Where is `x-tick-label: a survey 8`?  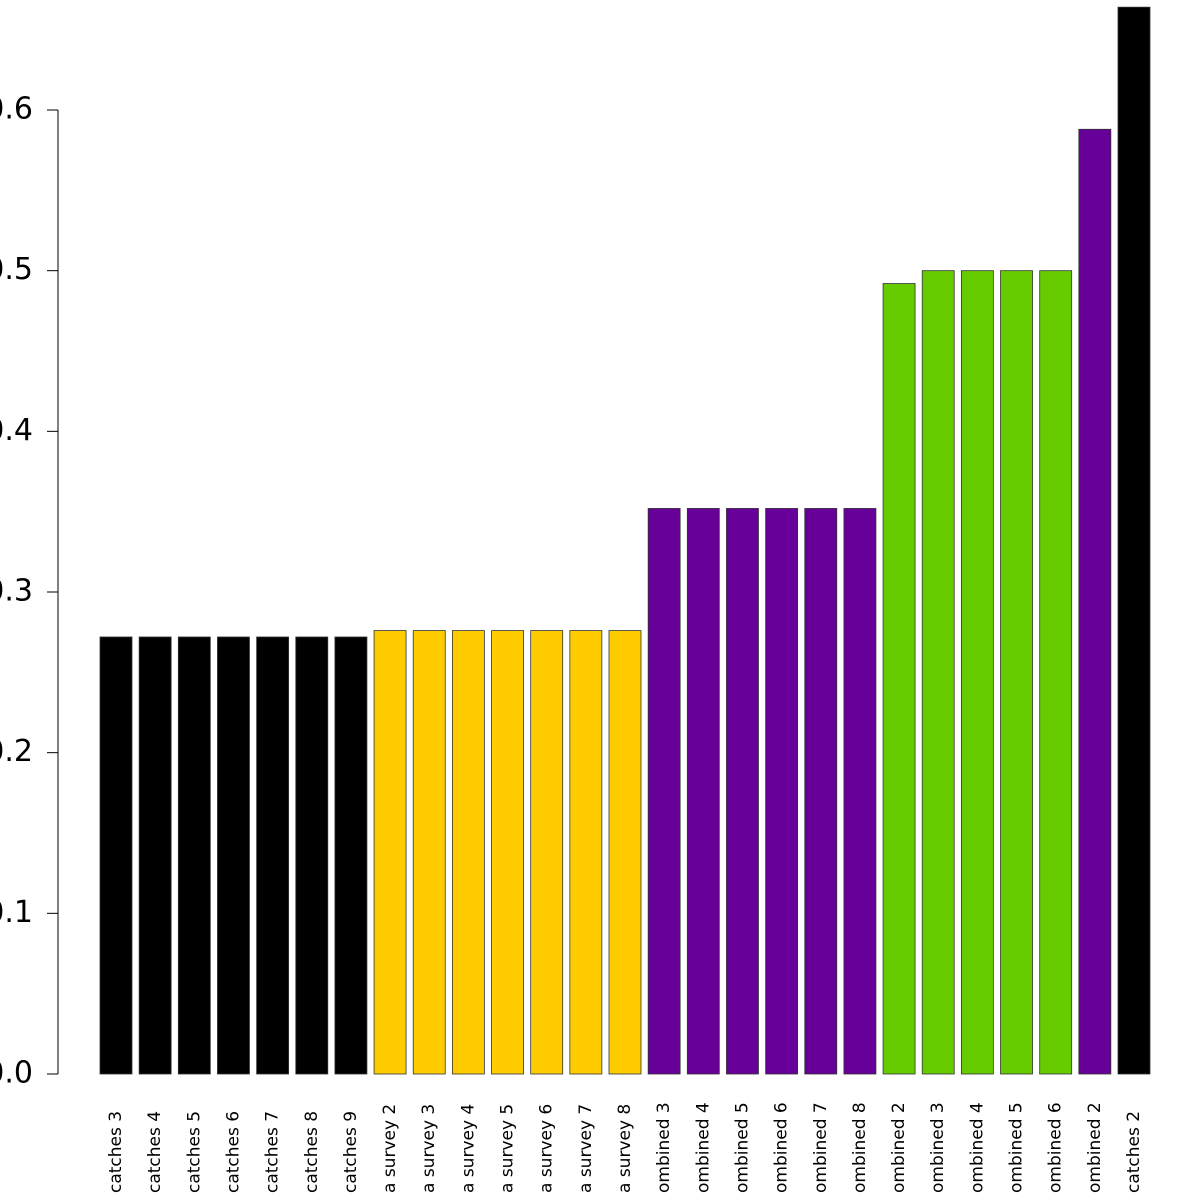 x-tick-label: a survey 8 is located at coordinates (625, 1148).